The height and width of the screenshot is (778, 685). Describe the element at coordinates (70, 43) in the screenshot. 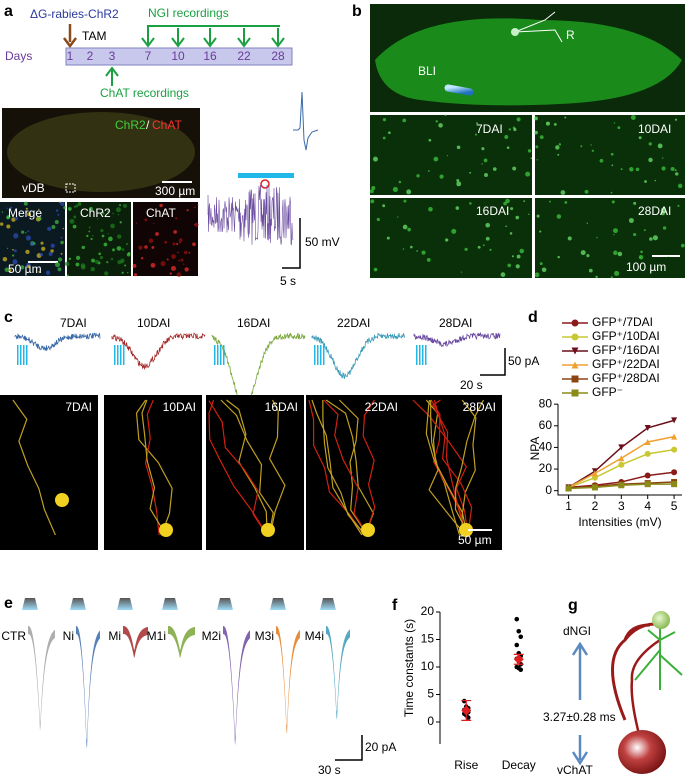

I see `arrow` at that location.